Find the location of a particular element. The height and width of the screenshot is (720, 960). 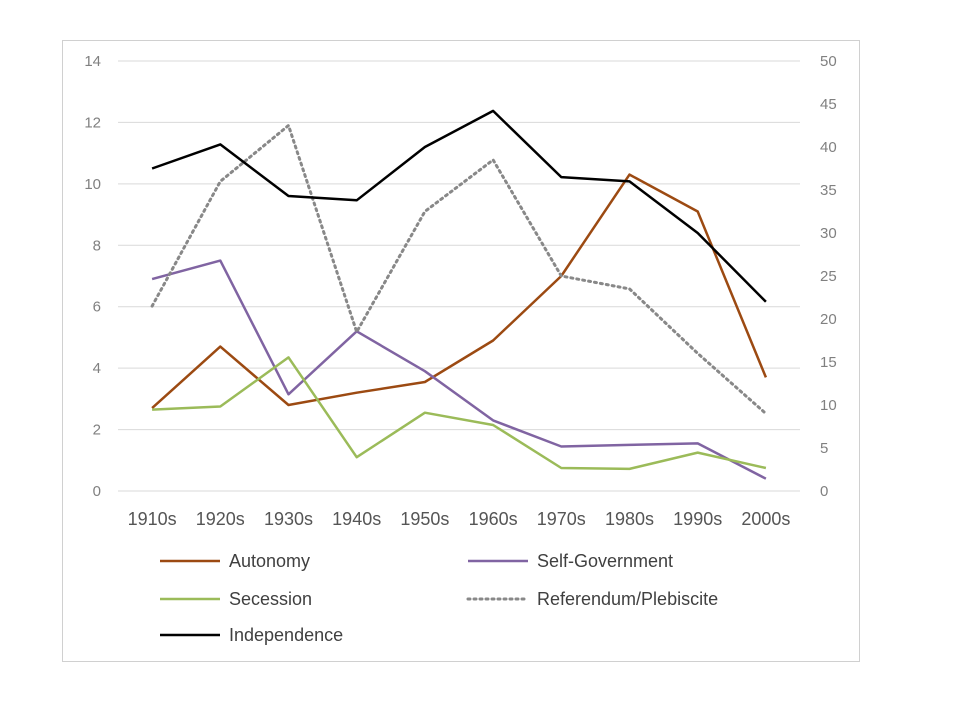

left-tick-label: 4 is located at coordinates (97, 368).